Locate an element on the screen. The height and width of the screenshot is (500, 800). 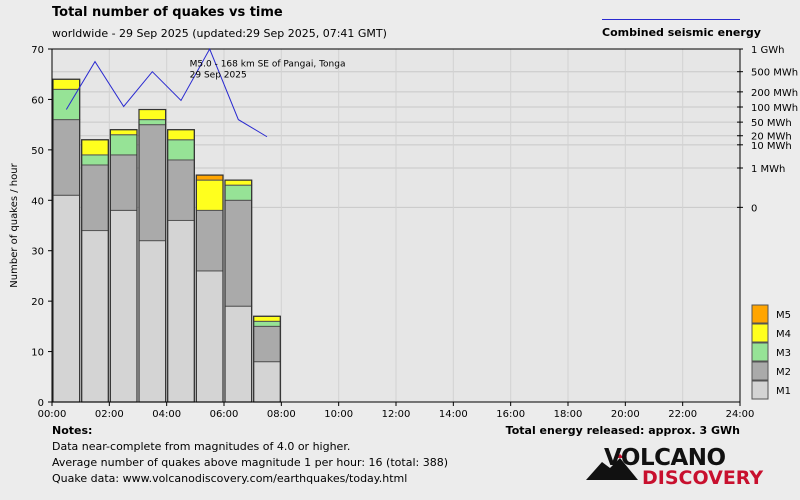
annotation-text: 29 Sep 2025 is located at coordinates (218, 76).